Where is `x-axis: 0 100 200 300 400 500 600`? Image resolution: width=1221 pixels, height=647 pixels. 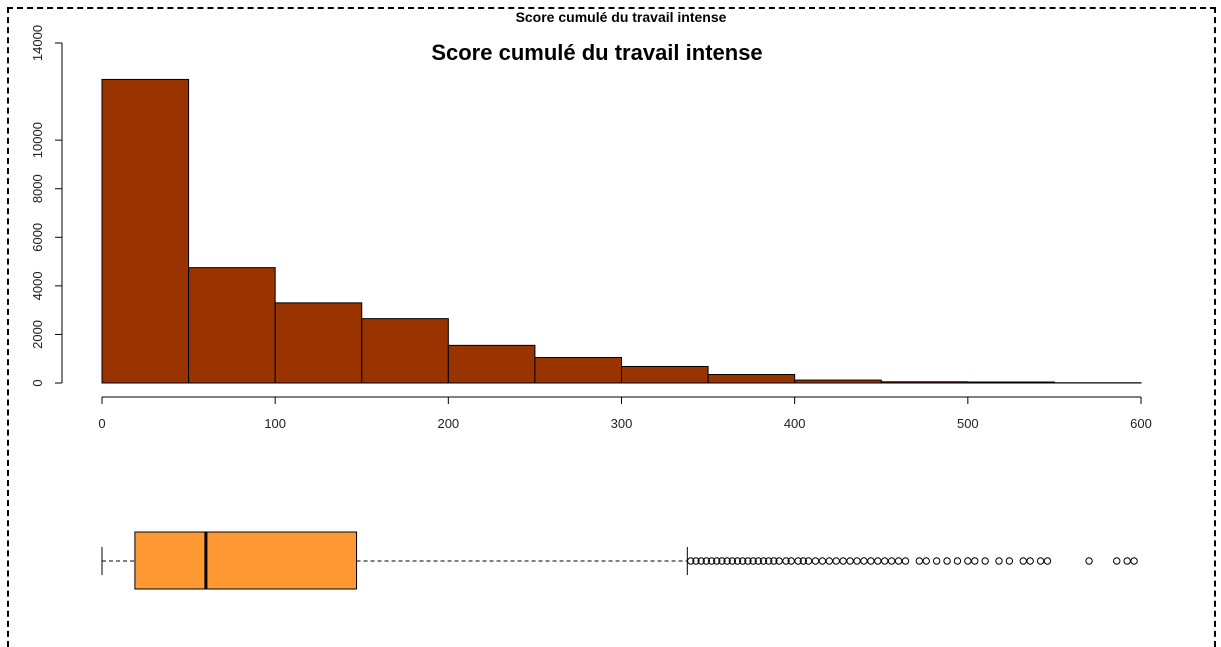 x-axis: 0 100 200 300 400 500 600 is located at coordinates (624, 414).